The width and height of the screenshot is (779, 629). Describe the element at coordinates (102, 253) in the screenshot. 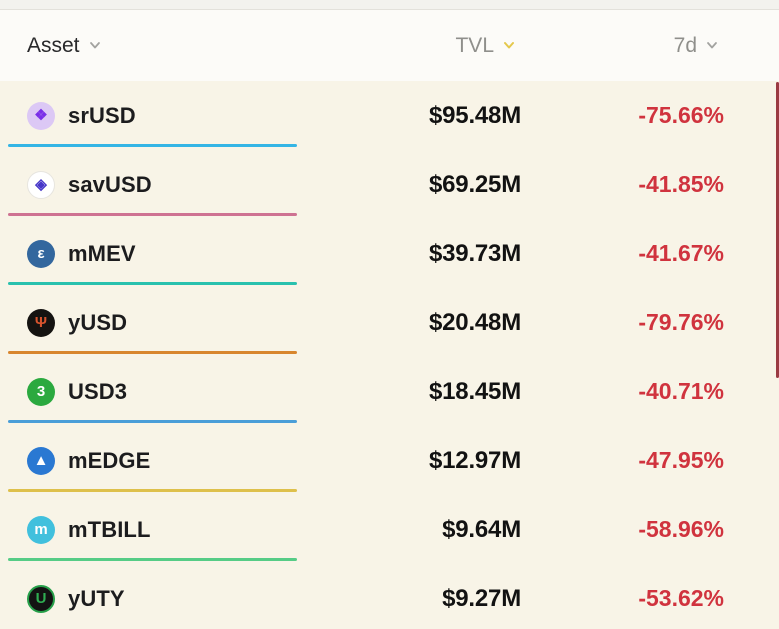

I see `asset-name: mMEV` at that location.